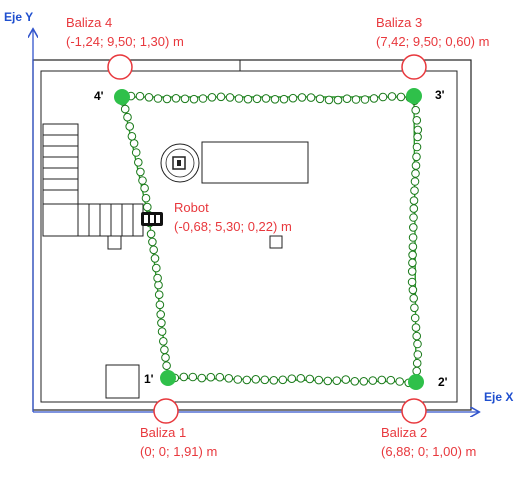 The height and width of the screenshot is (477, 523). I want to click on small-box-left, so click(114, 242).